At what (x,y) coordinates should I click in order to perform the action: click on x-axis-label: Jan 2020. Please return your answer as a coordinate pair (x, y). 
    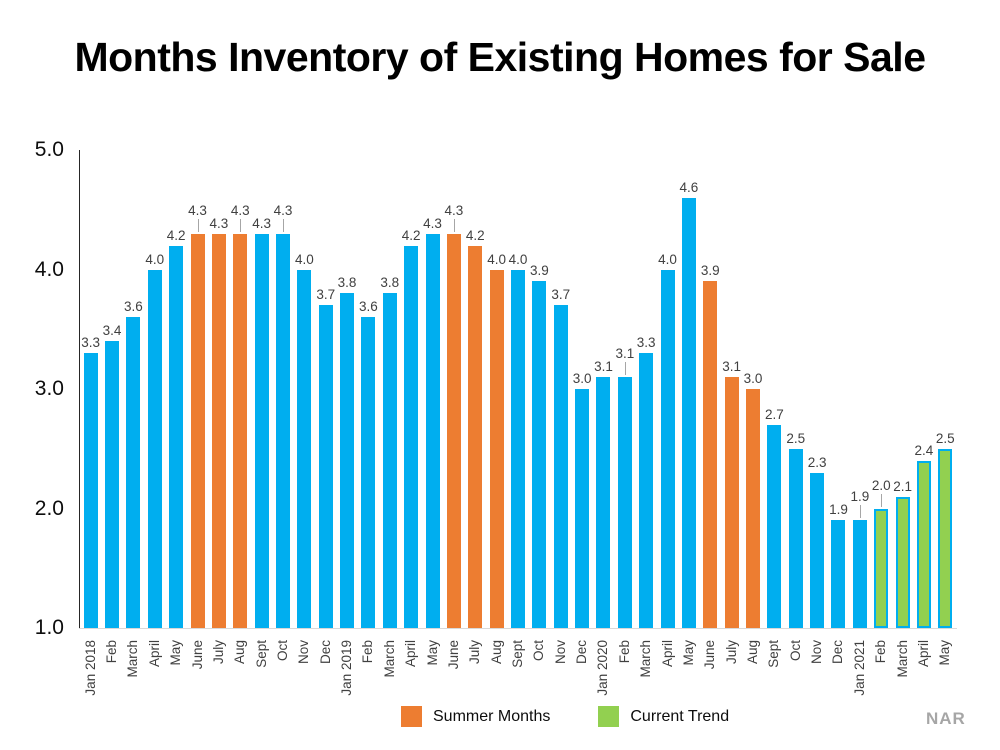
    Looking at the image, I should click on (603, 668).